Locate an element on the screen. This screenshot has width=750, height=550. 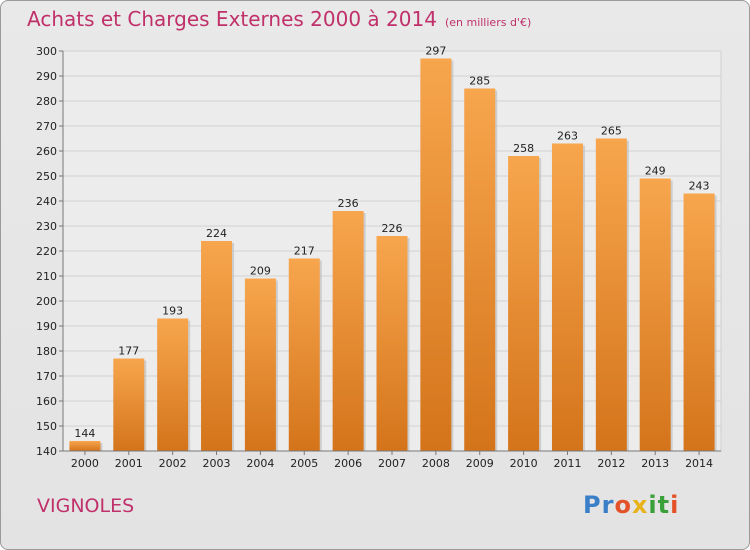
data-label: 193 is located at coordinates (172, 311).